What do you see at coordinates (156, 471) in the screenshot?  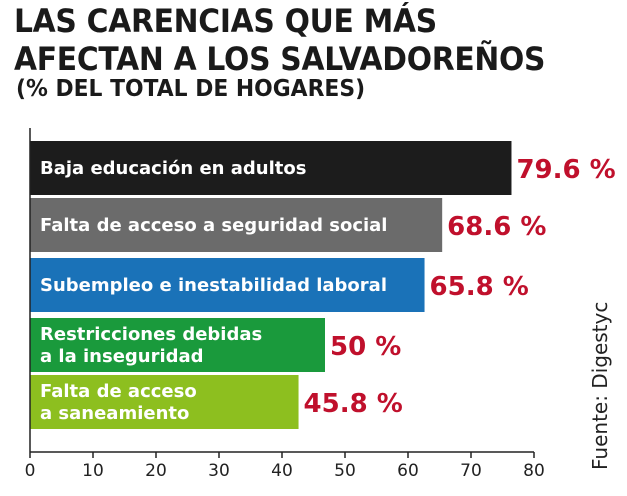 I see `x-tick-label-2: 20` at bounding box center [156, 471].